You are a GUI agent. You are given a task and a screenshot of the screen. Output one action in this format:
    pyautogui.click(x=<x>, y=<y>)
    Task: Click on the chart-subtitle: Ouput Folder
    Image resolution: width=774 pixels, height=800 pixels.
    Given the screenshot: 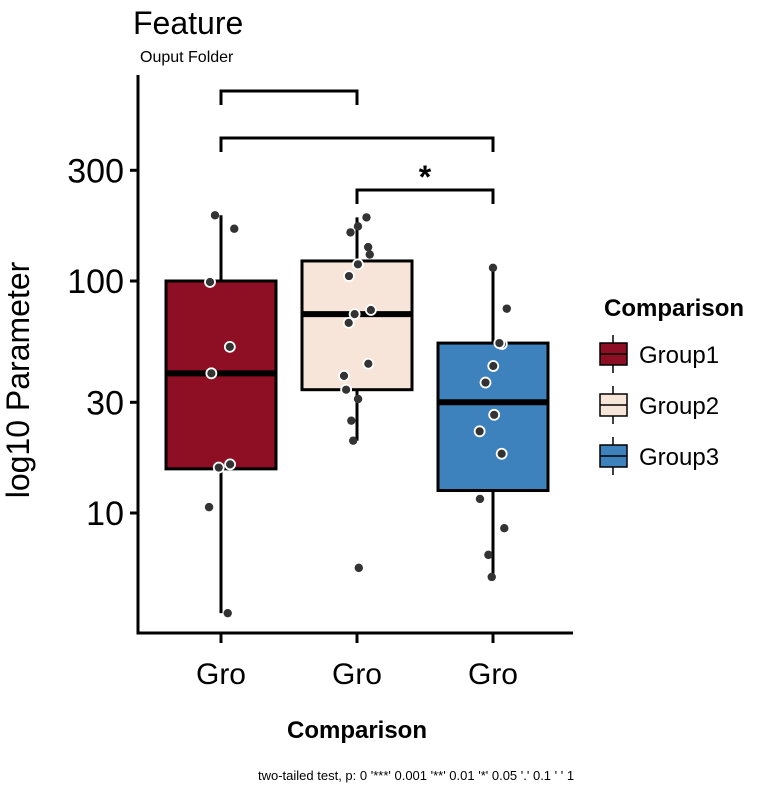 What is the action you would take?
    pyautogui.click(x=187, y=57)
    